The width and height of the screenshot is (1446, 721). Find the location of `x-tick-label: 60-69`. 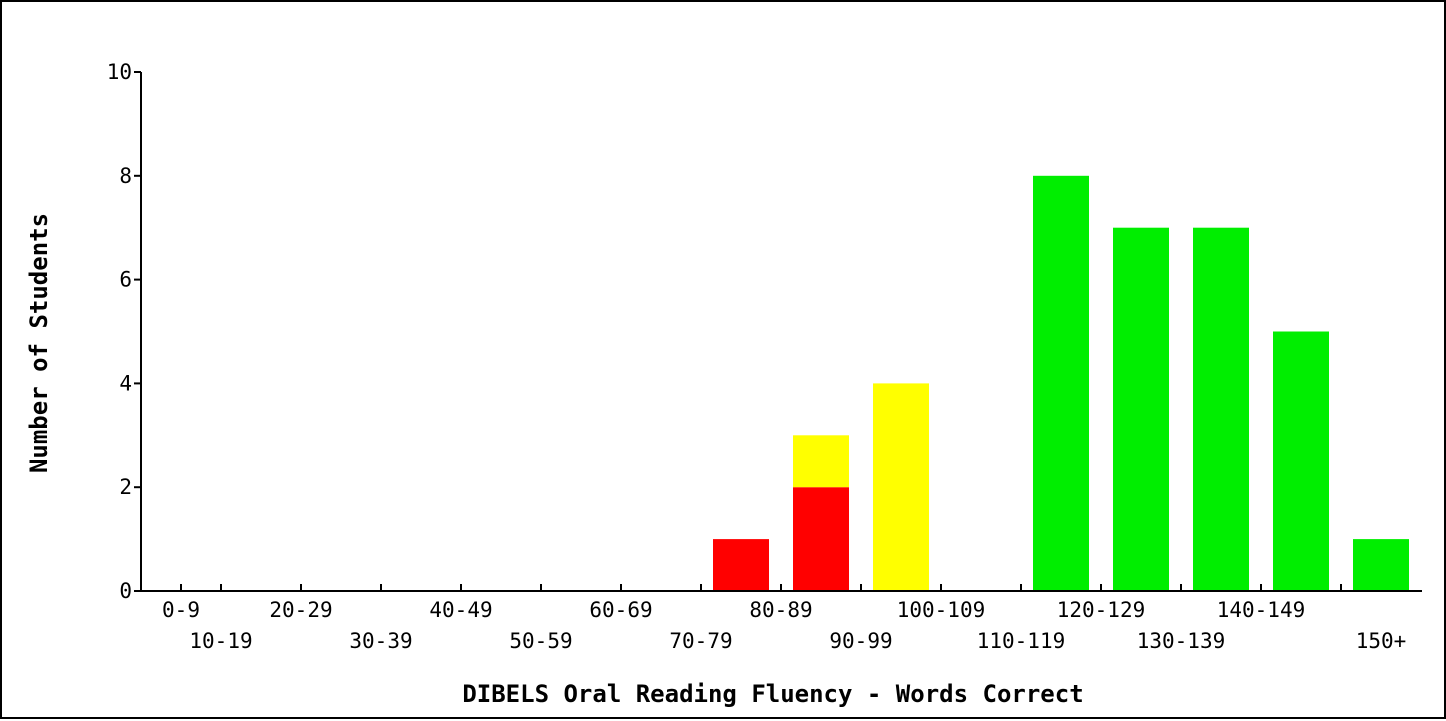

x-tick-label: 60-69 is located at coordinates (620, 610).